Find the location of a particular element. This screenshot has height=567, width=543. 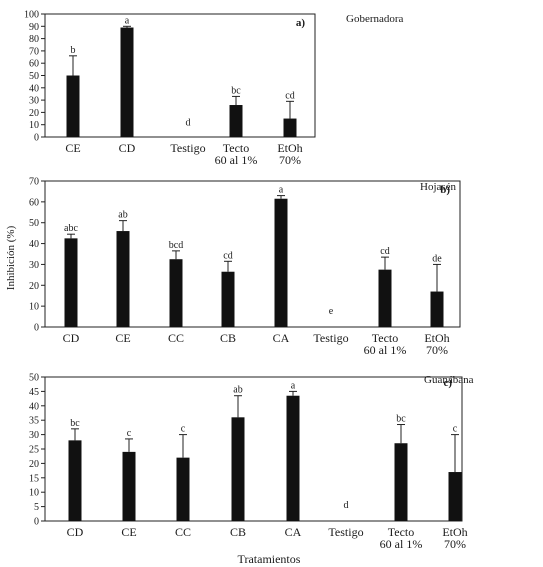

y-tick-label: 45 is located at coordinates (34, 392).